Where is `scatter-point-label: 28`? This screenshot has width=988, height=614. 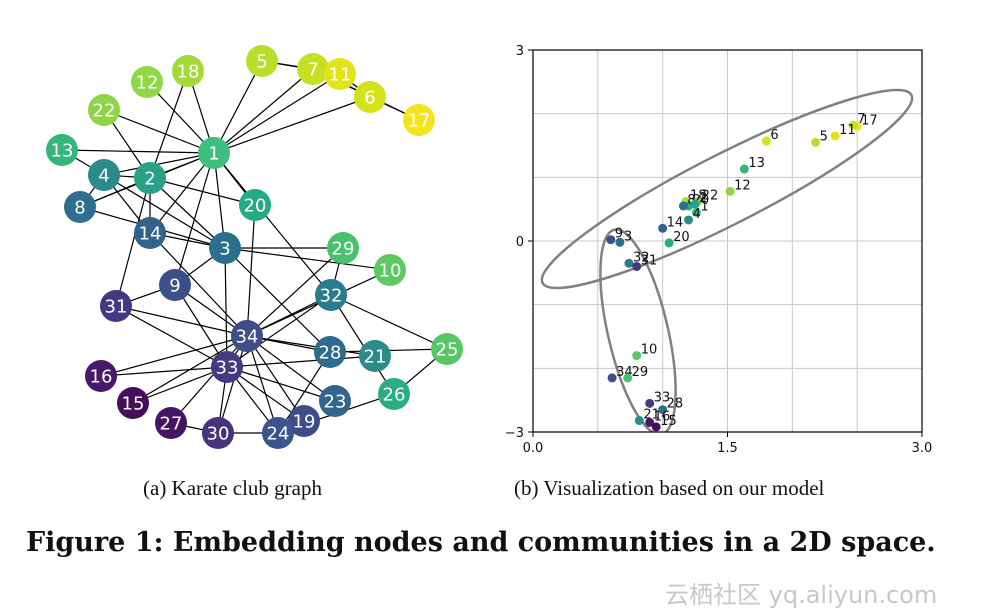
scatter-point-label: 28 is located at coordinates (675, 404).